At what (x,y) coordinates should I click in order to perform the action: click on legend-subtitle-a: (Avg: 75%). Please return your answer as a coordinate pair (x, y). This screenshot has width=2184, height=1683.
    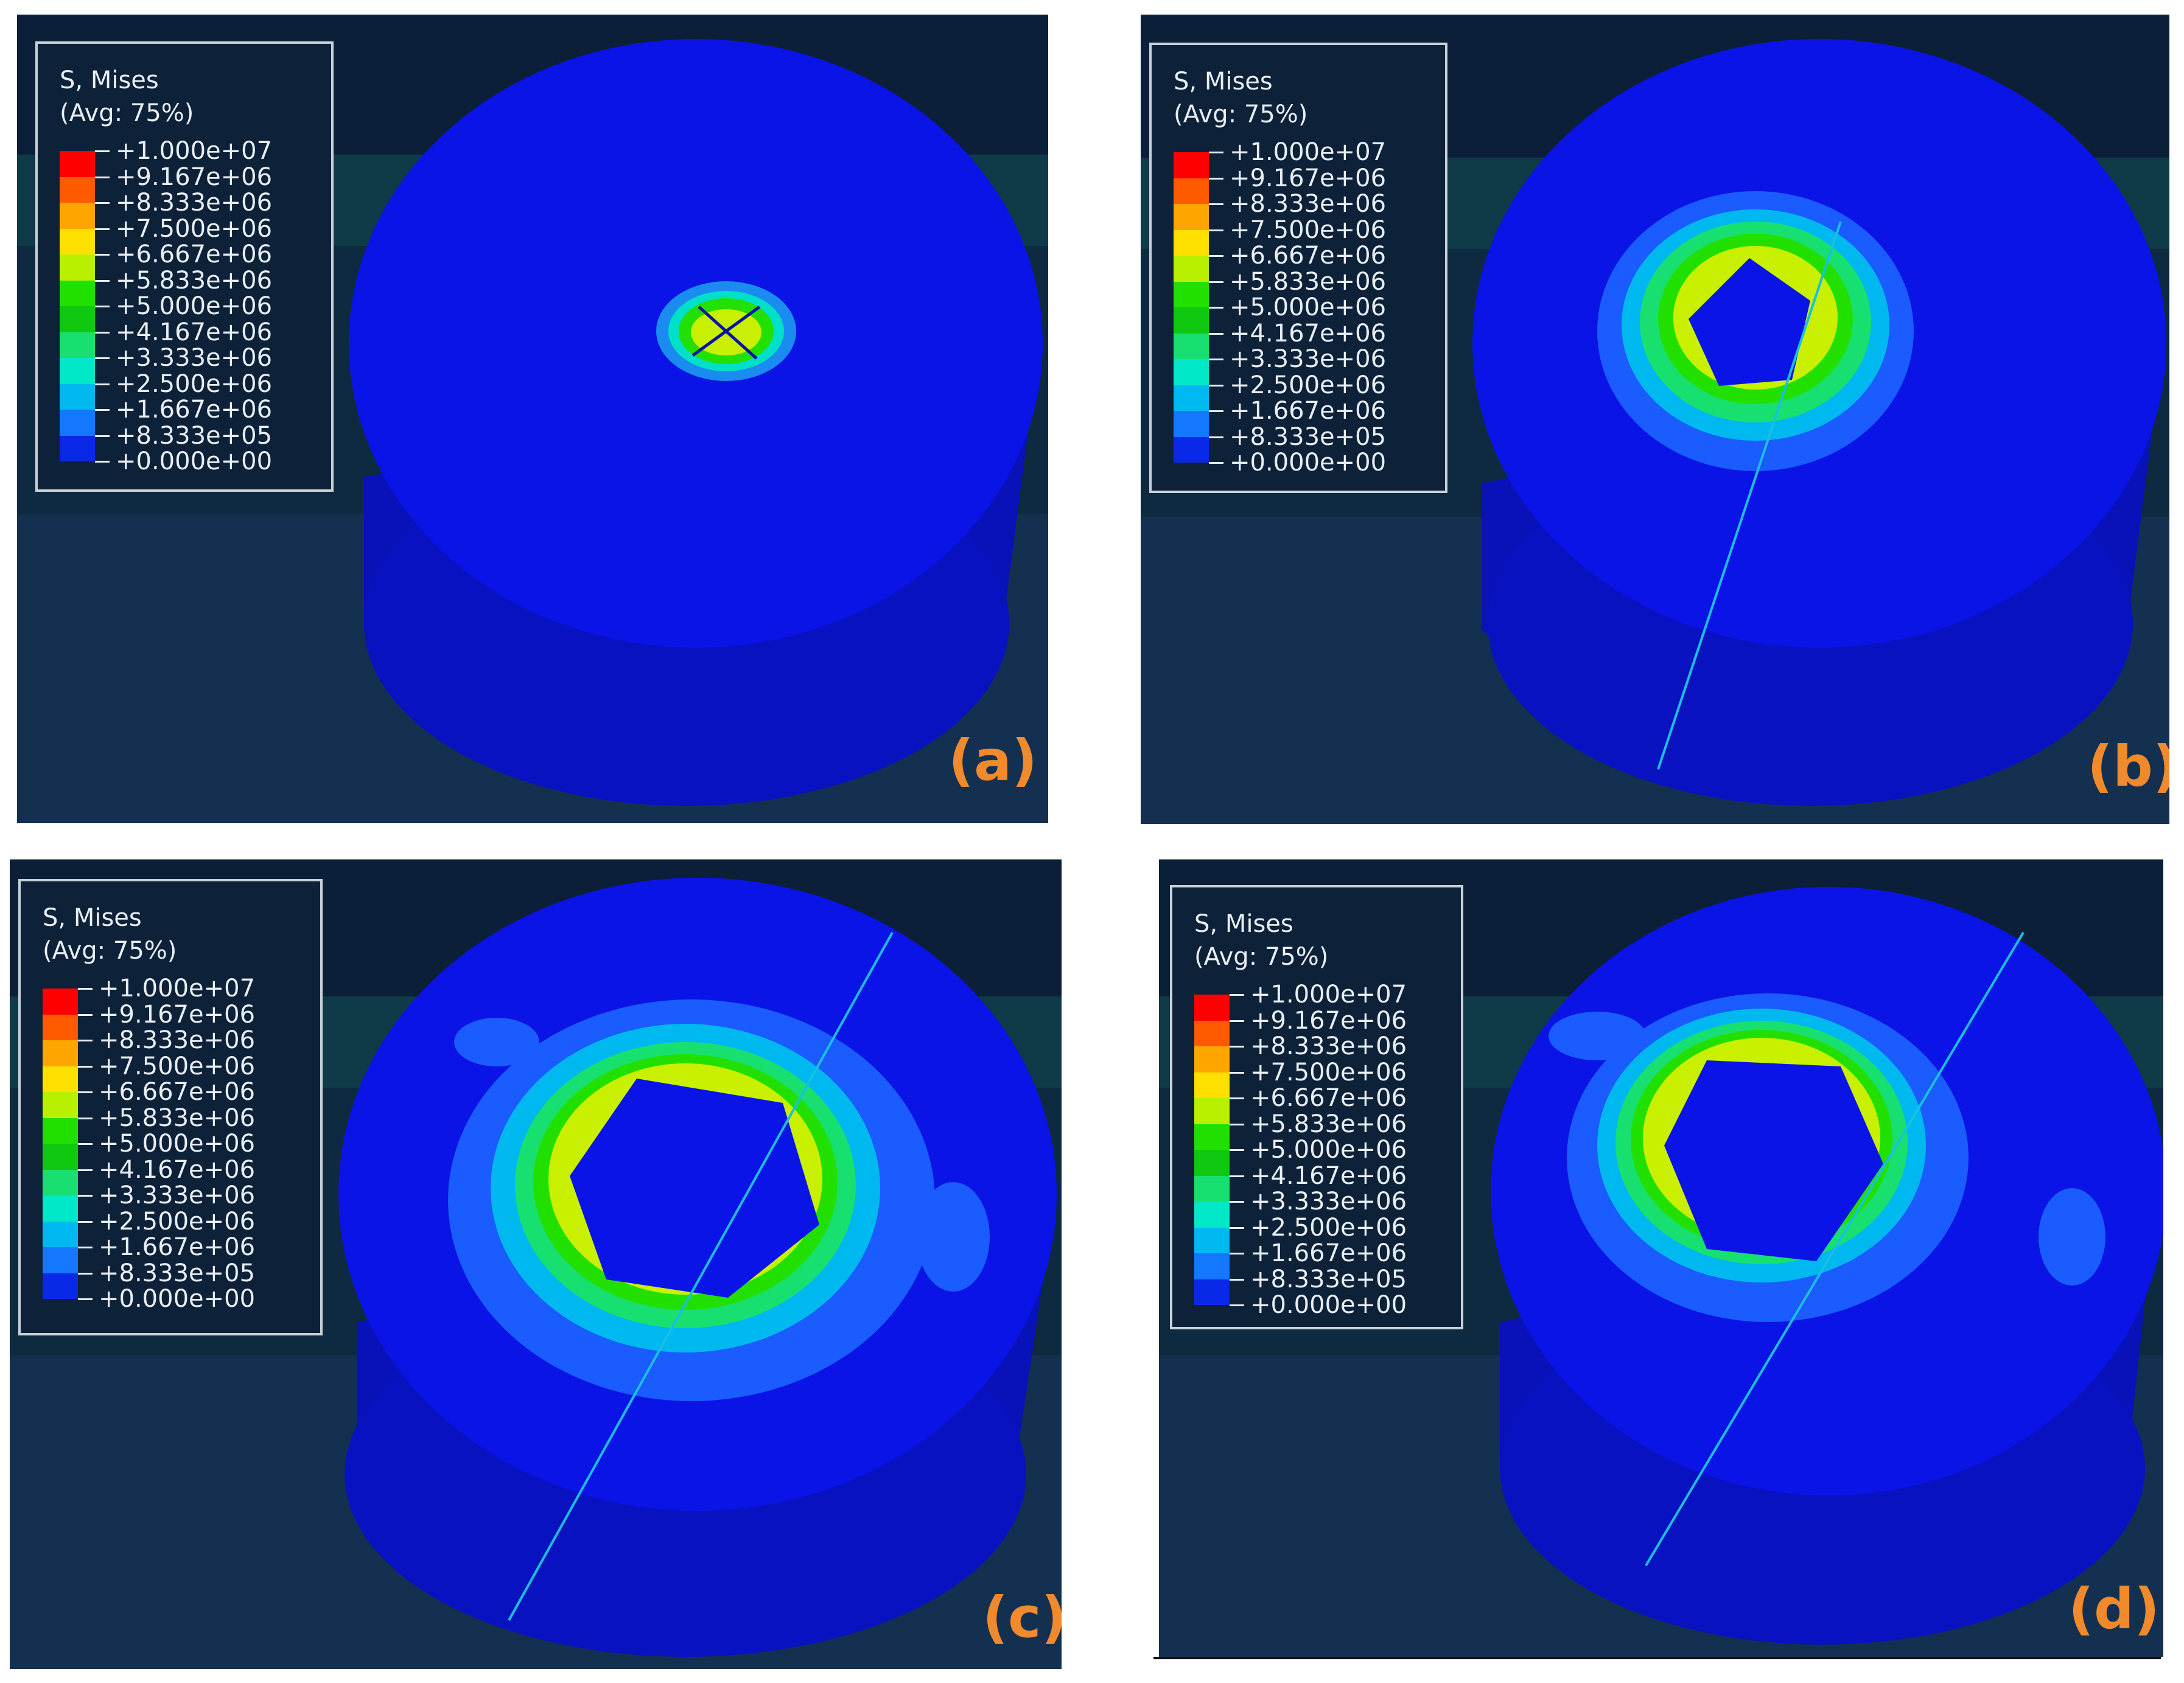
    Looking at the image, I should click on (127, 113).